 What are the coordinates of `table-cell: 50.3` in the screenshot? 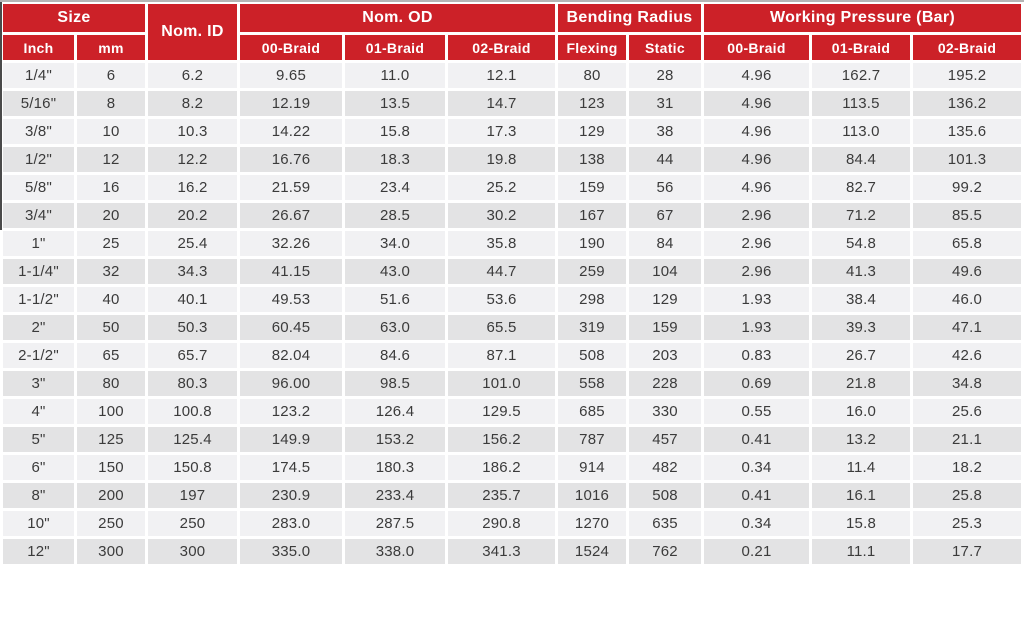 It's located at (192, 327).